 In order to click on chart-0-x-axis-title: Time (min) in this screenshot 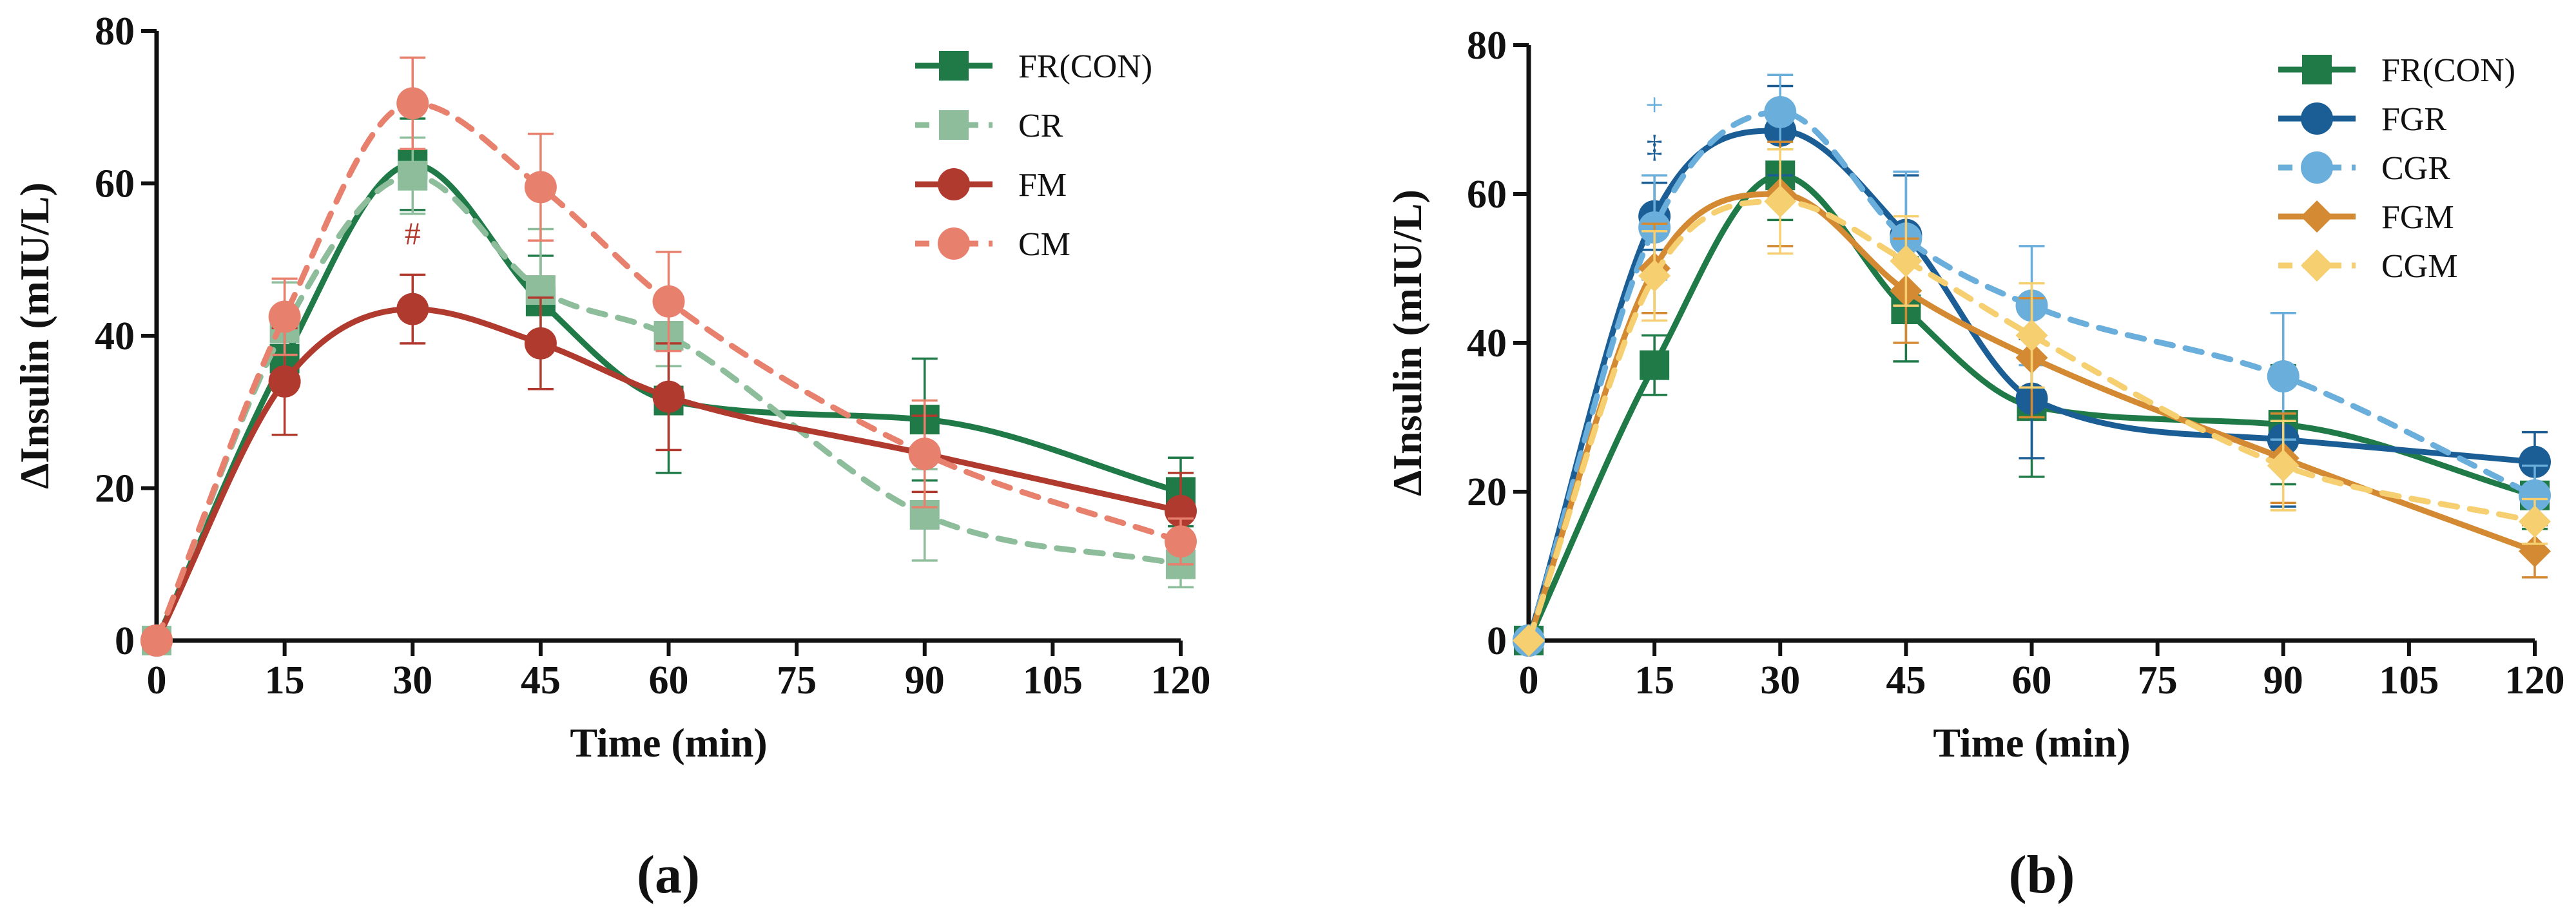, I will do `click(668, 743)`.